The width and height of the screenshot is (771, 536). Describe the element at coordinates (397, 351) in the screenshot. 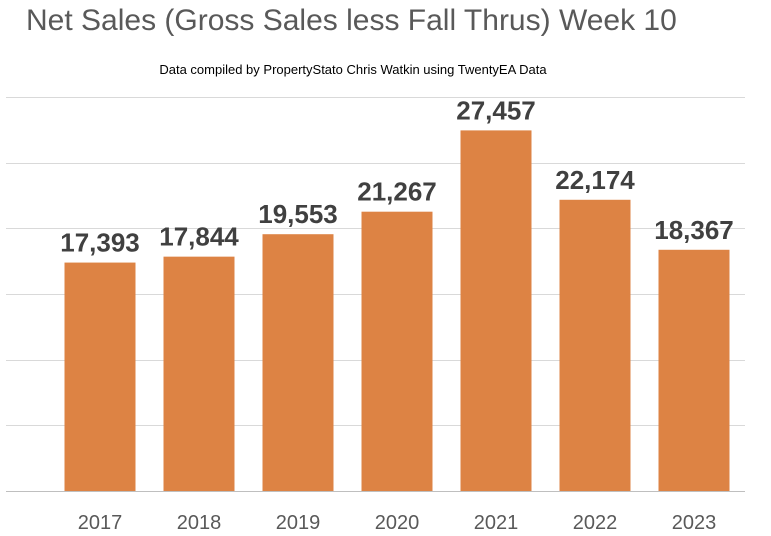

I see `bar-2020` at that location.